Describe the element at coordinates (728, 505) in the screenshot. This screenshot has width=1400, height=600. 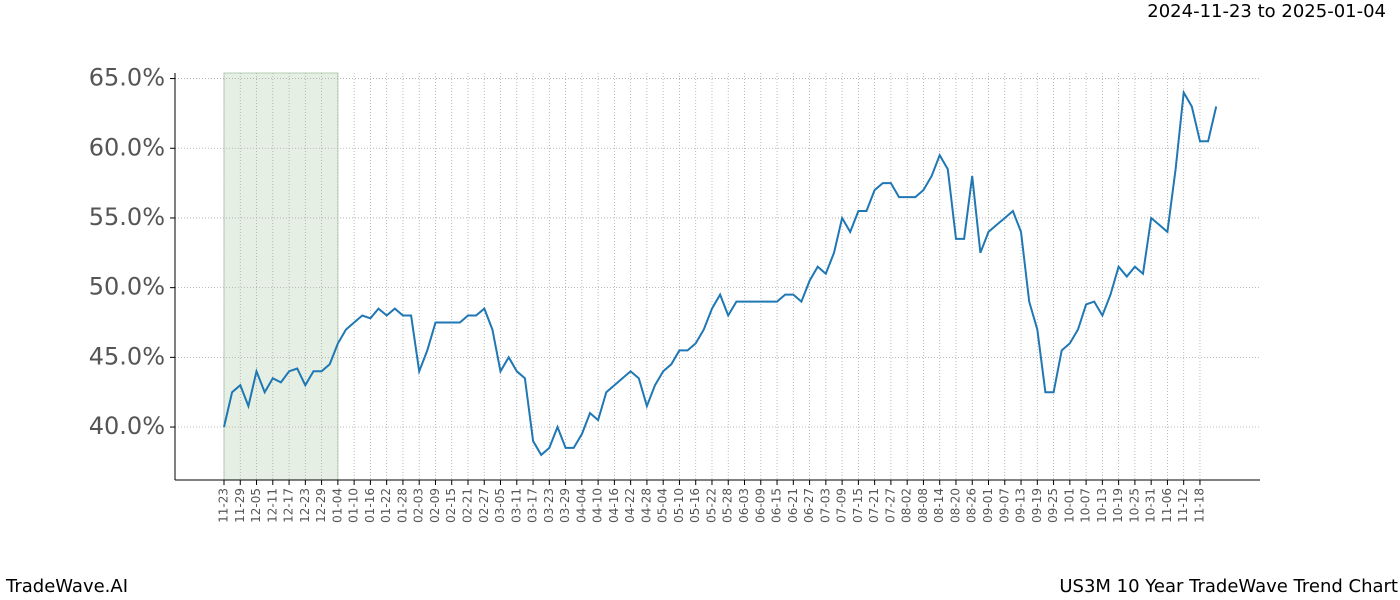
I see `x-tick-label: 05-28` at that location.